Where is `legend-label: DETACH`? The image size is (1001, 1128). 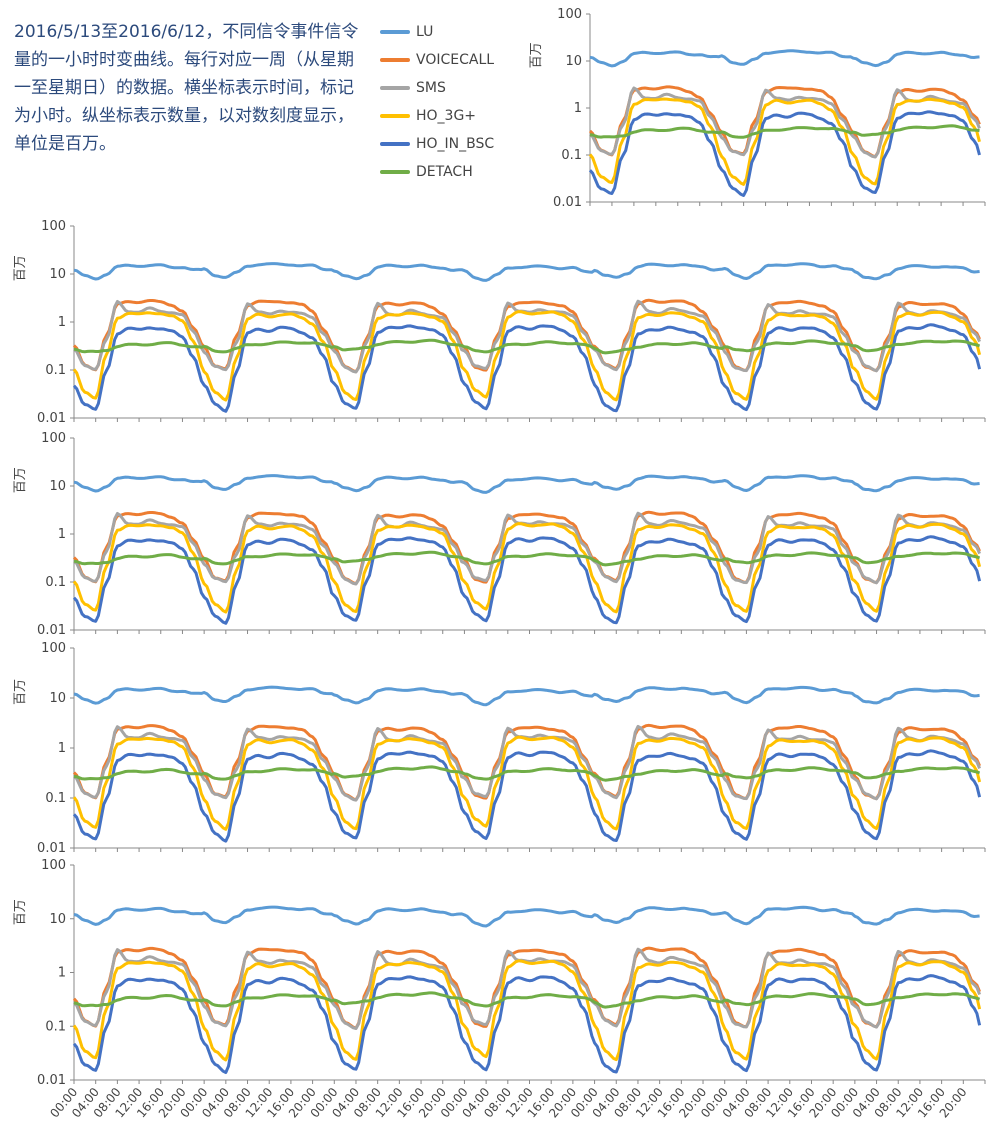
legend-label: DETACH is located at coordinates (444, 172).